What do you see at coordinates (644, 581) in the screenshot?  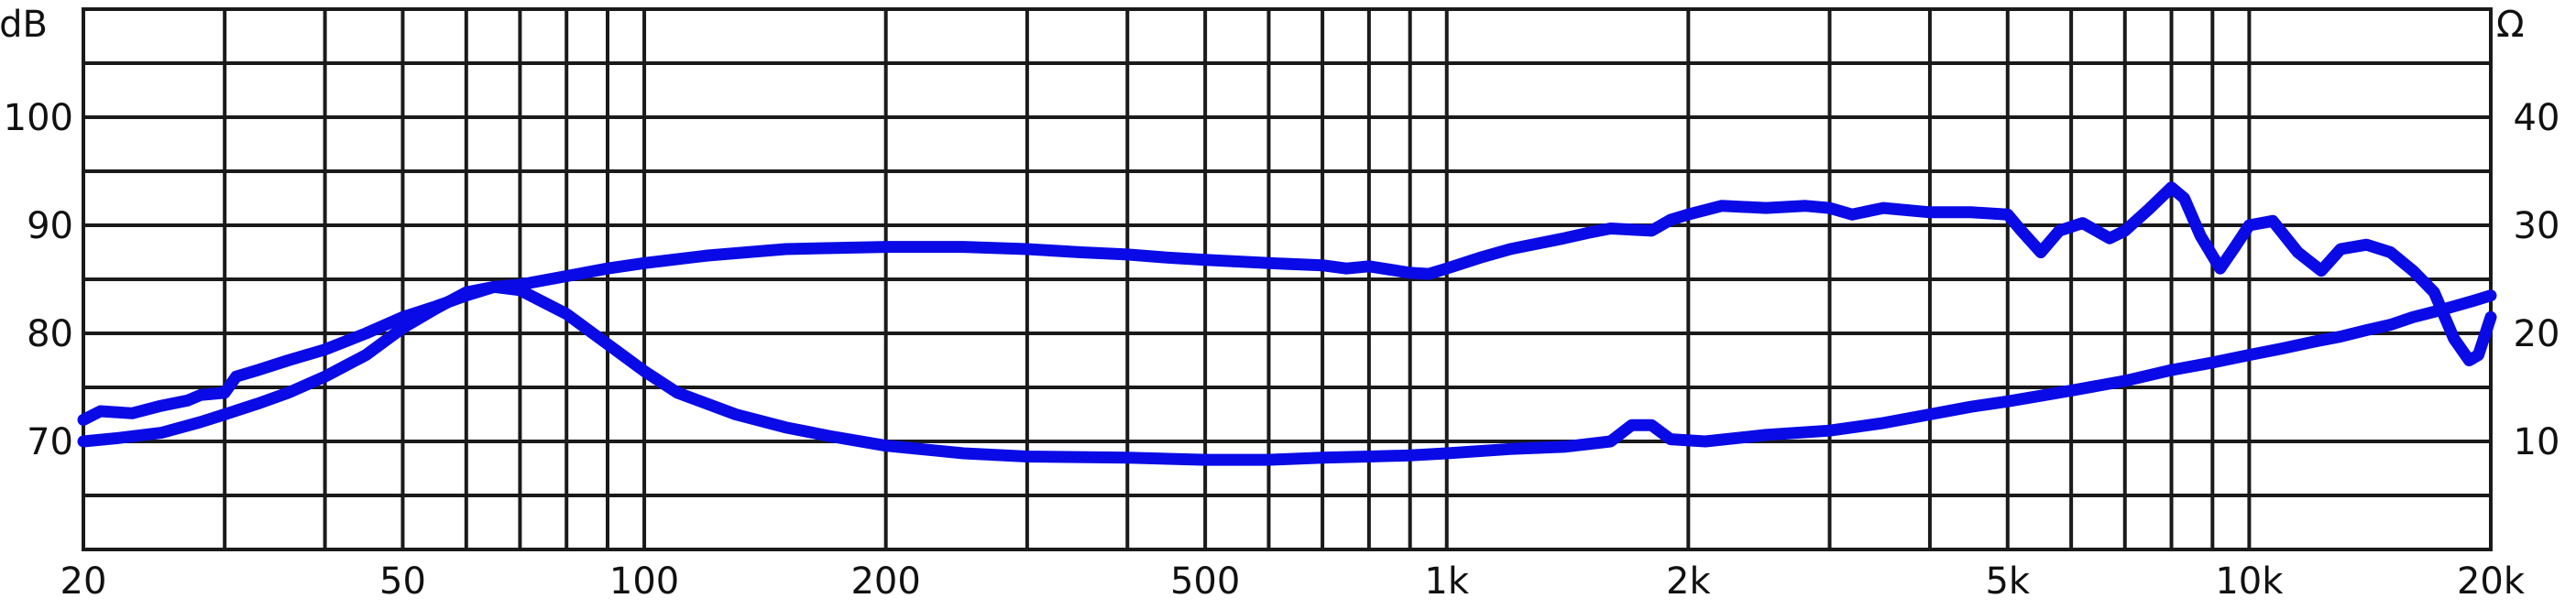 I see `x-tick-label: 100` at bounding box center [644, 581].